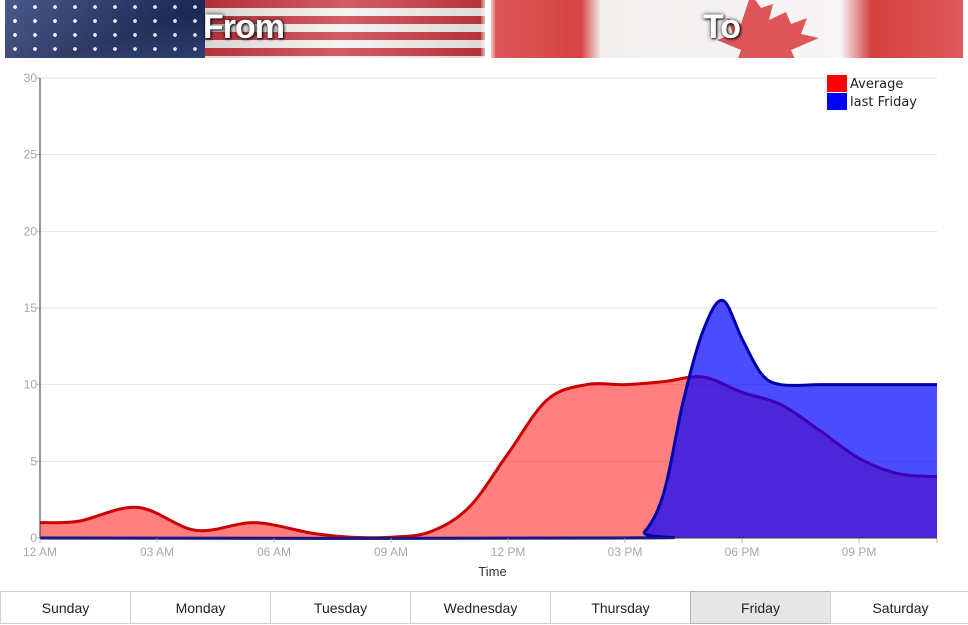 The height and width of the screenshot is (625, 968). What do you see at coordinates (625, 552) in the screenshot?
I see `x-tick-label: 03 PM` at bounding box center [625, 552].